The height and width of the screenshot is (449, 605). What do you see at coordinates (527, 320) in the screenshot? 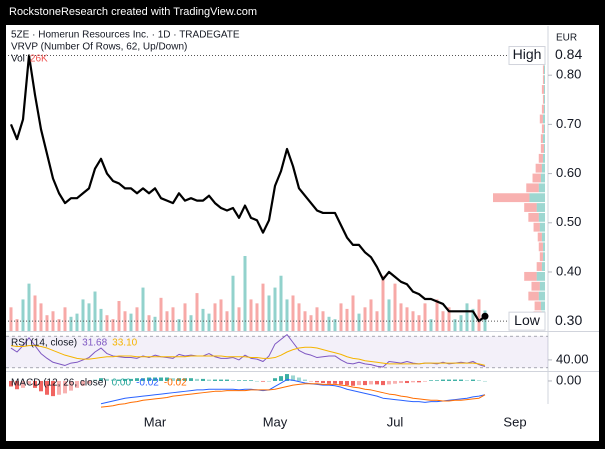
I see `level-text: Low` at bounding box center [527, 320].